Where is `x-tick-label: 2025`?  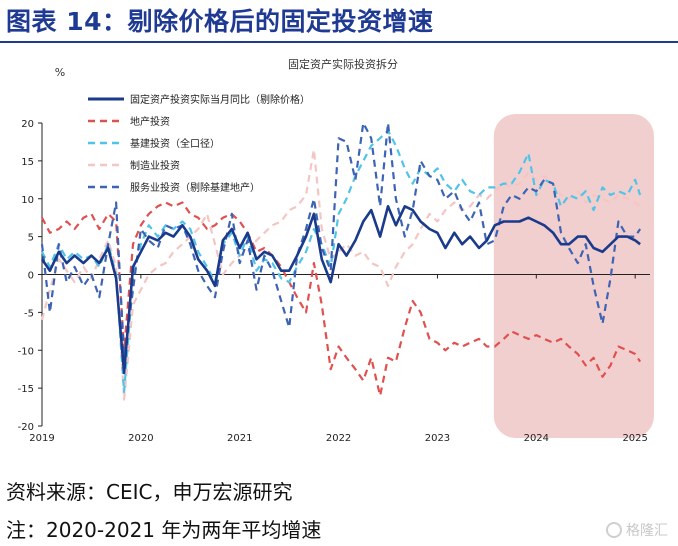 x-tick-label: 2025 is located at coordinates (634, 438).